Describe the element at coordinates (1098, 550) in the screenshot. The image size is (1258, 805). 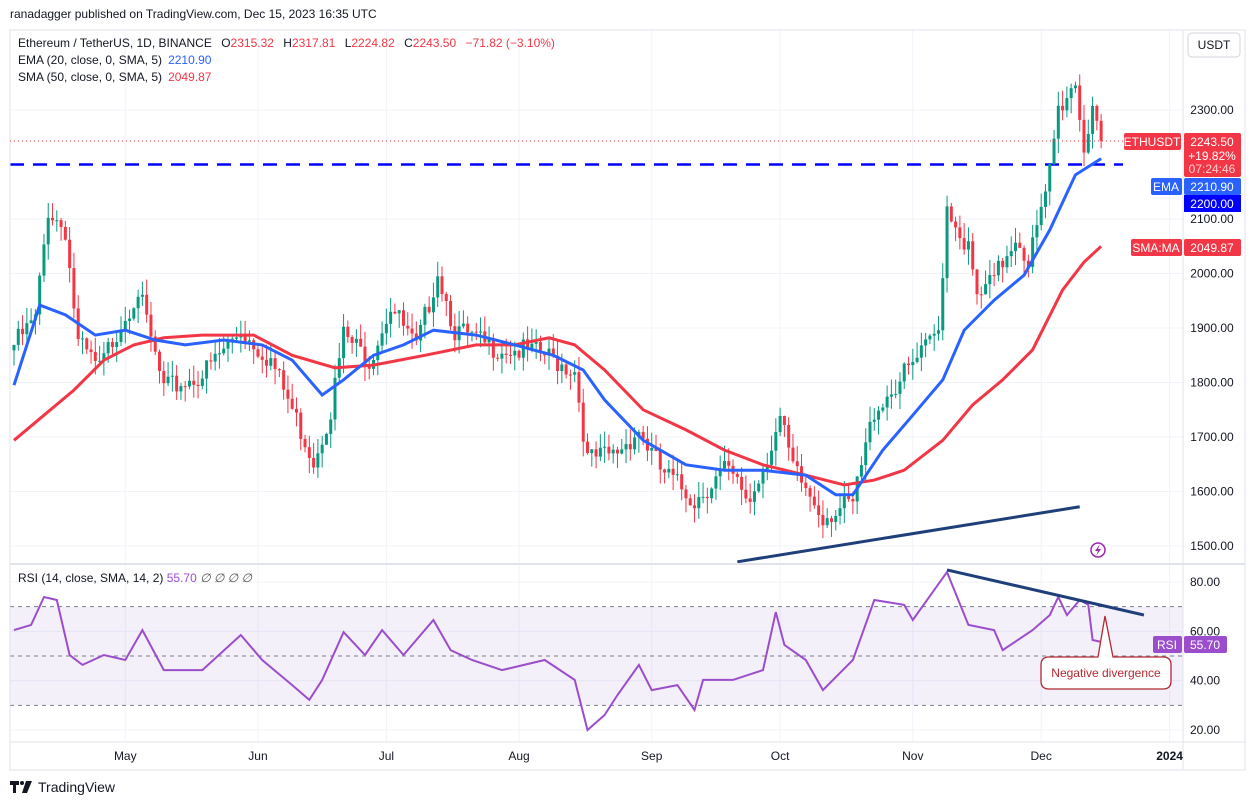
I see `lightning-icon` at that location.